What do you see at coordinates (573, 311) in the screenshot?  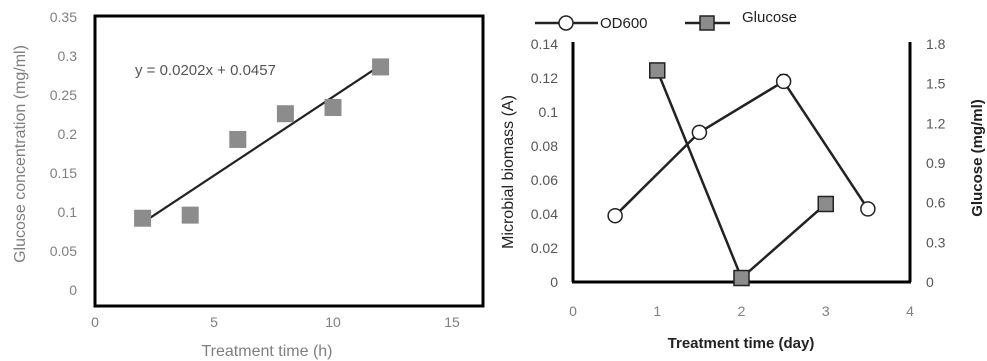 I see `right-x-tick-label: 0` at bounding box center [573, 311].